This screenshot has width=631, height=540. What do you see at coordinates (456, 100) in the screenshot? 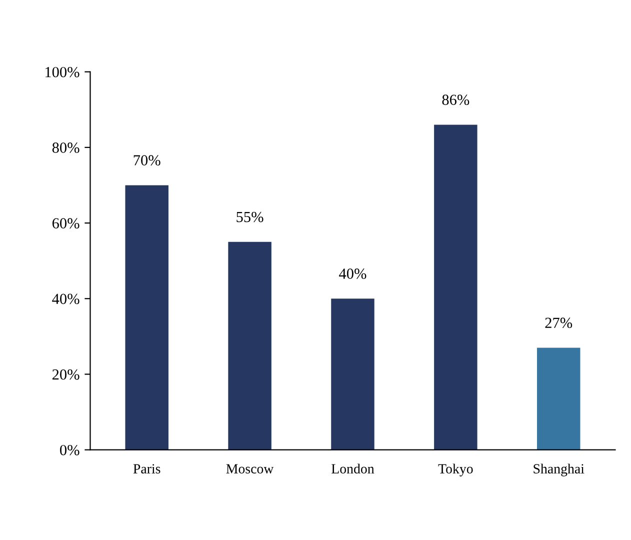
I see `data-label: 86%` at bounding box center [456, 100].